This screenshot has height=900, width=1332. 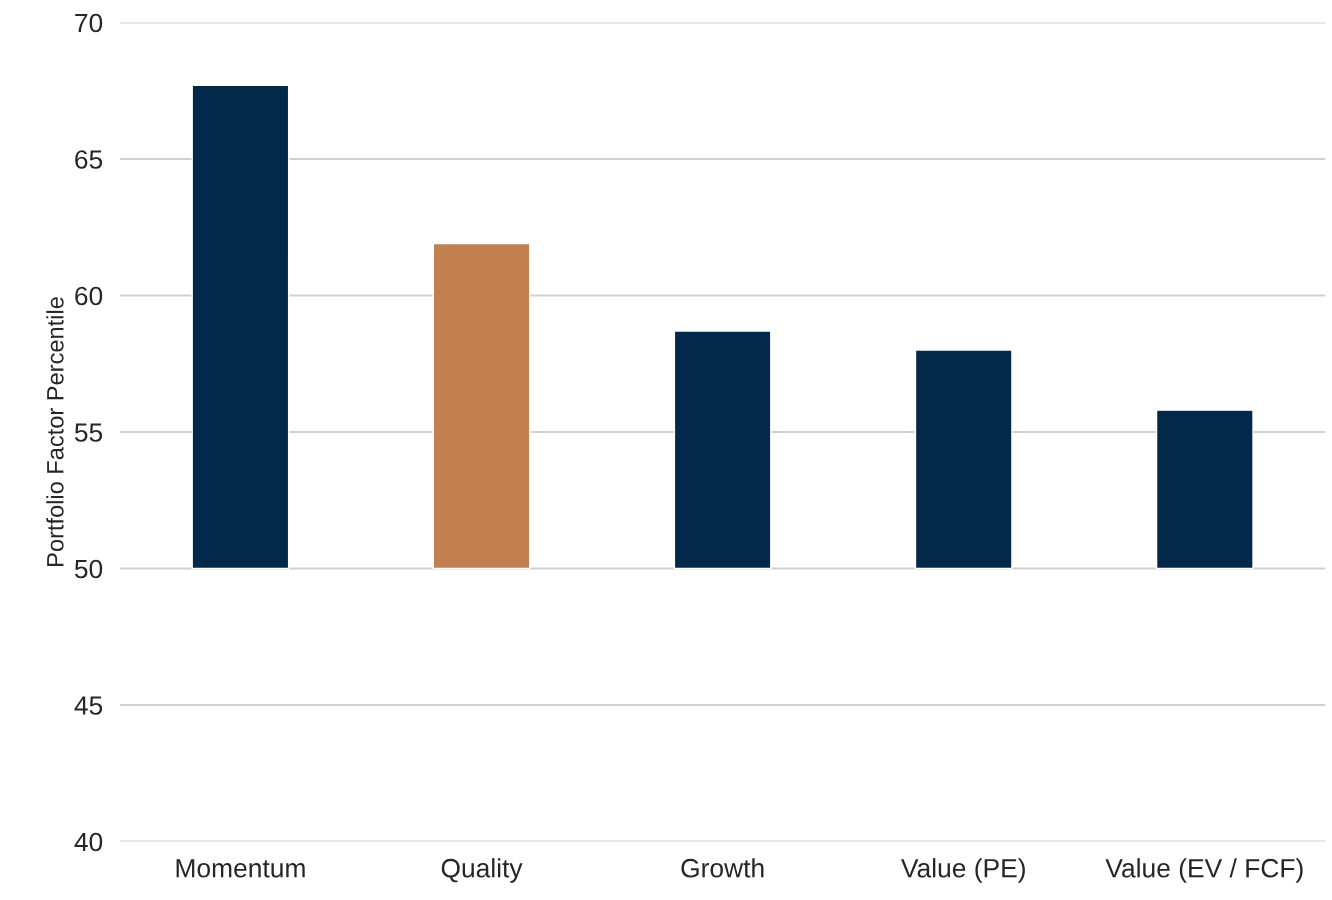 What do you see at coordinates (89, 159) in the screenshot?
I see `y-tick-label: 65` at bounding box center [89, 159].